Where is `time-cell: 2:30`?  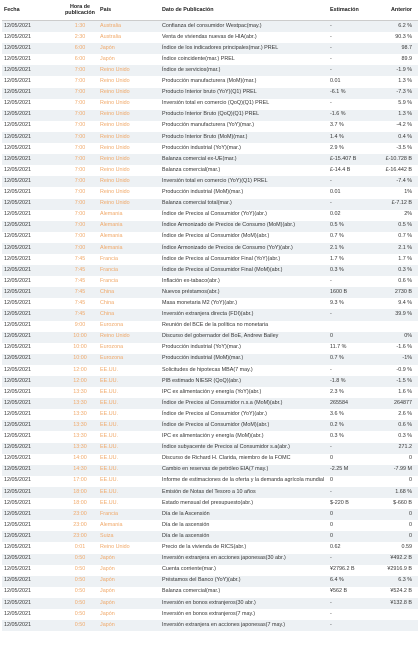 time-cell: 2:30 is located at coordinates (80, 36).